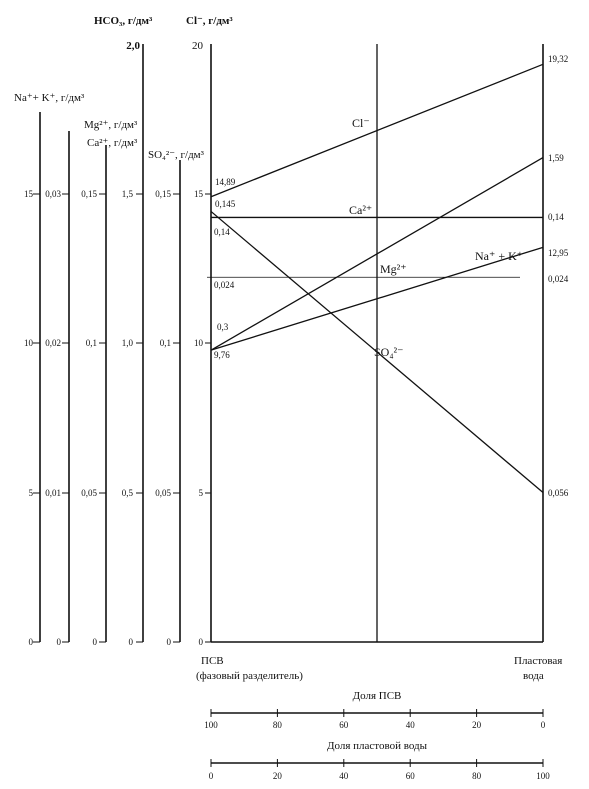  What do you see at coordinates (222, 355) in the screenshot?
I see `series-start-3: 9,76` at bounding box center [222, 355].